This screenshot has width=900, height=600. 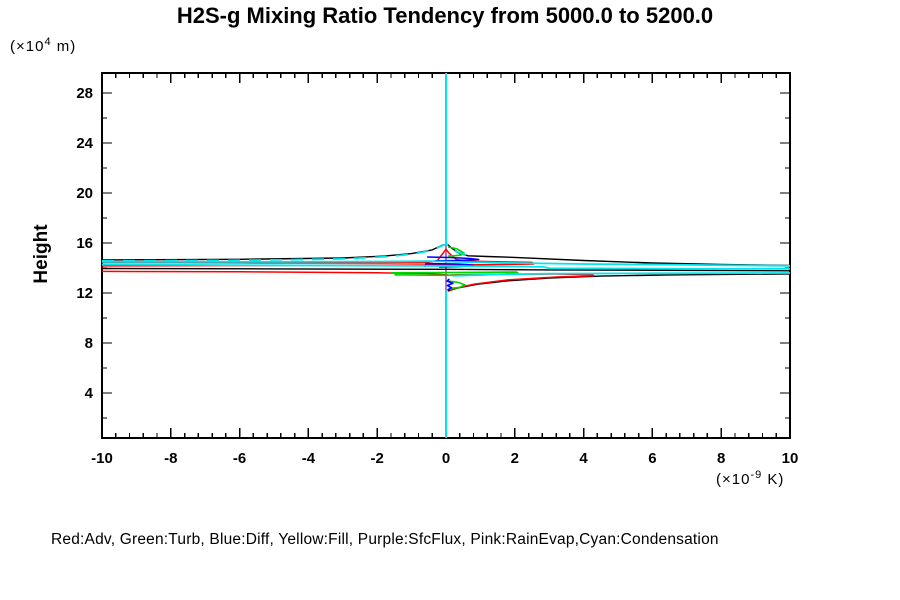 I want to click on x-tick-label: -10, so click(x=102, y=458).